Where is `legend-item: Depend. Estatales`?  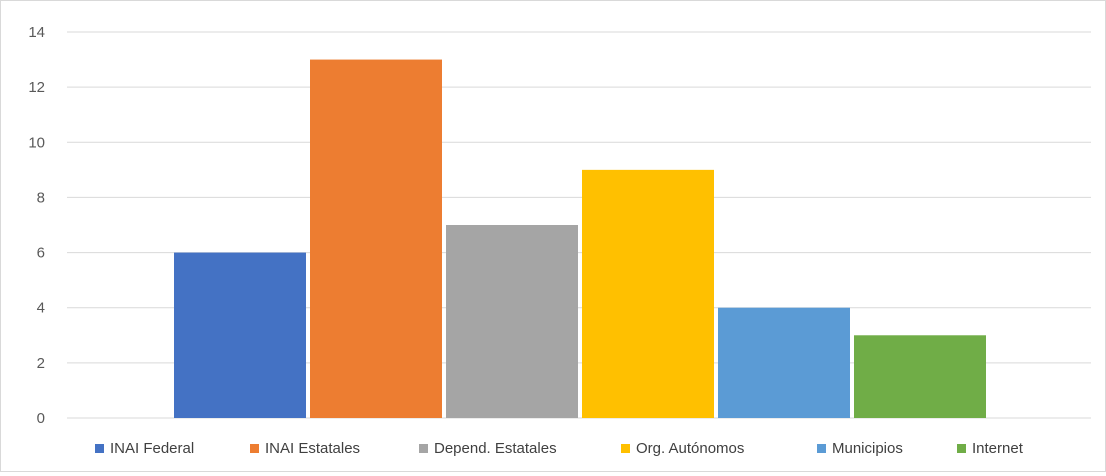
legend-item: Depend. Estatales is located at coordinates (488, 448).